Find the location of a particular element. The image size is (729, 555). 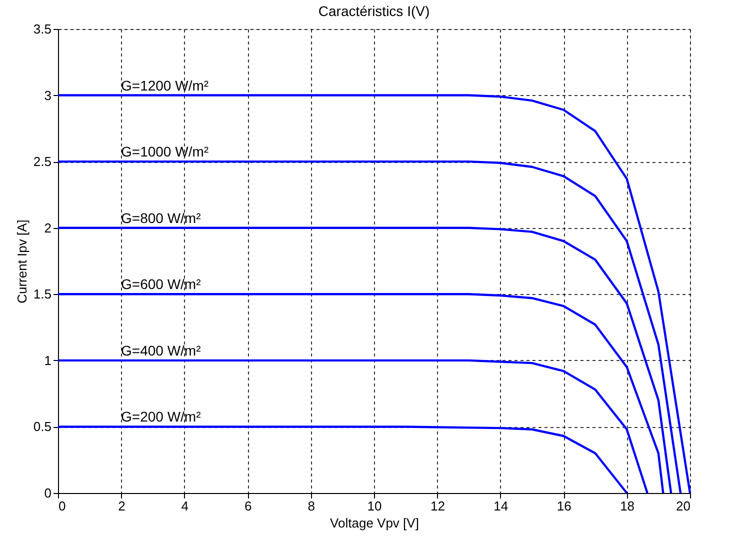

x-tick-label: 14 is located at coordinates (501, 506).